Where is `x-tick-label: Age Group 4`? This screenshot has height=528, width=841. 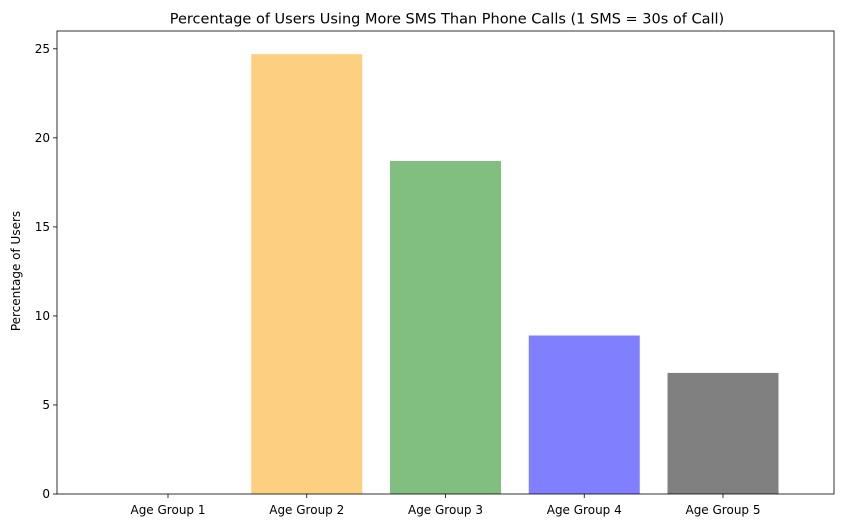
x-tick-label: Age Group 4 is located at coordinates (584, 510).